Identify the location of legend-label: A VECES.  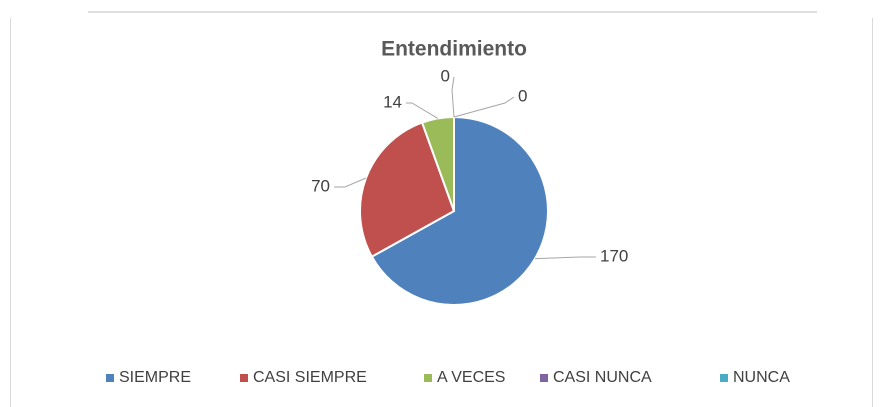
(471, 377).